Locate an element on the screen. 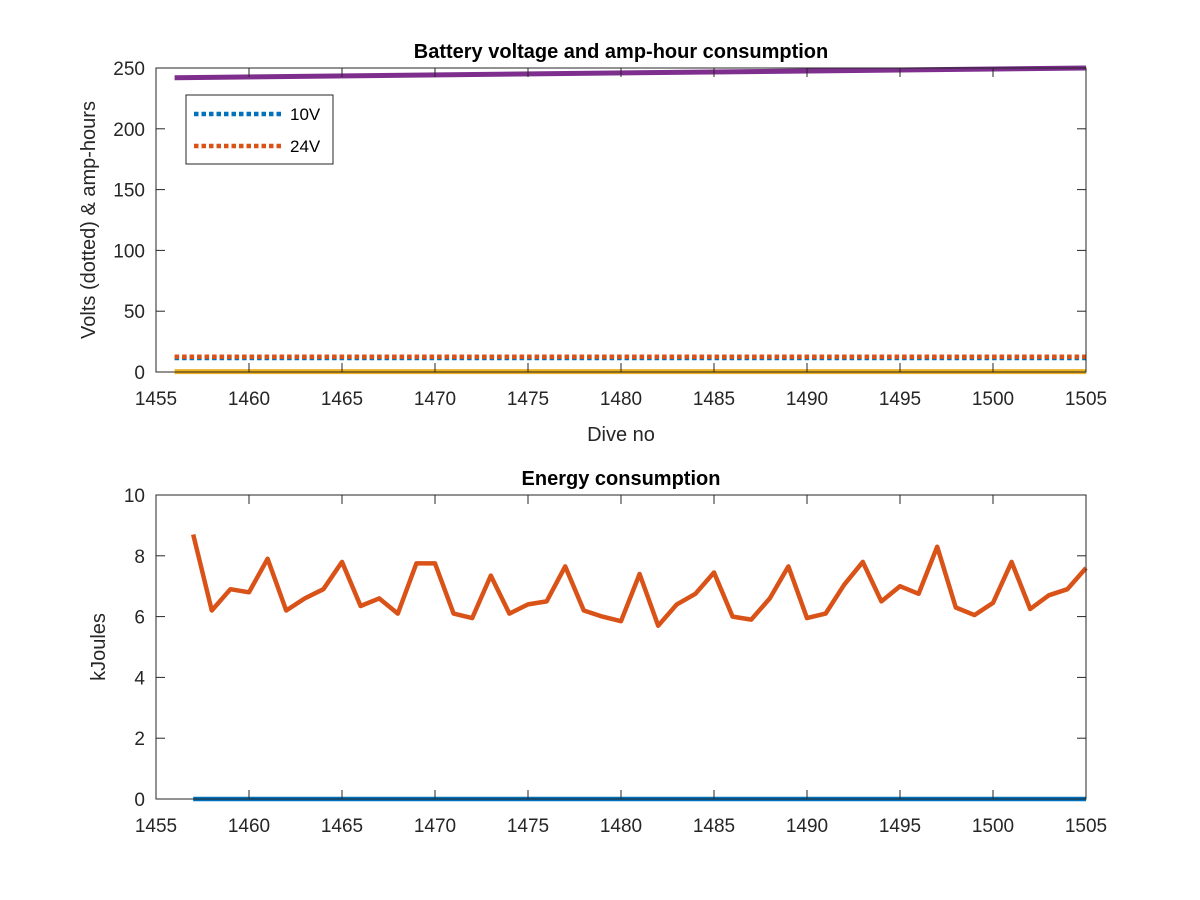 Image resolution: width=1200 pixels, height=900 pixels. energy-x-tick-label: 1480 is located at coordinates (621, 826).